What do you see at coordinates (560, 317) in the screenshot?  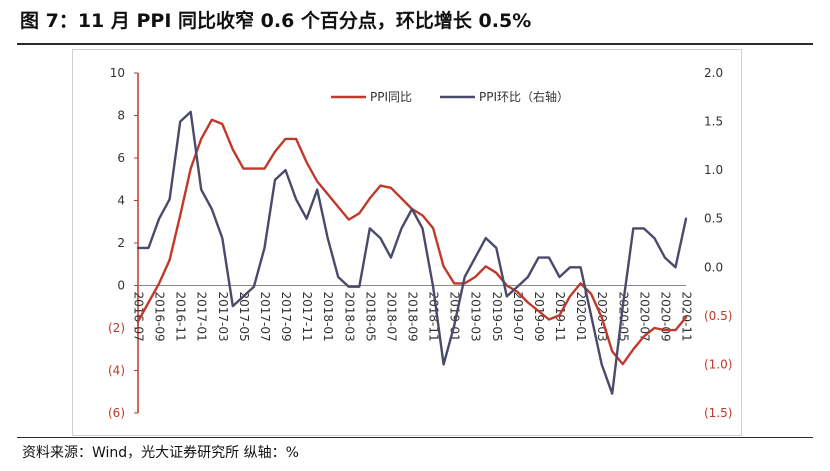 I see `x-tick-label: 2019-11` at bounding box center [560, 317].